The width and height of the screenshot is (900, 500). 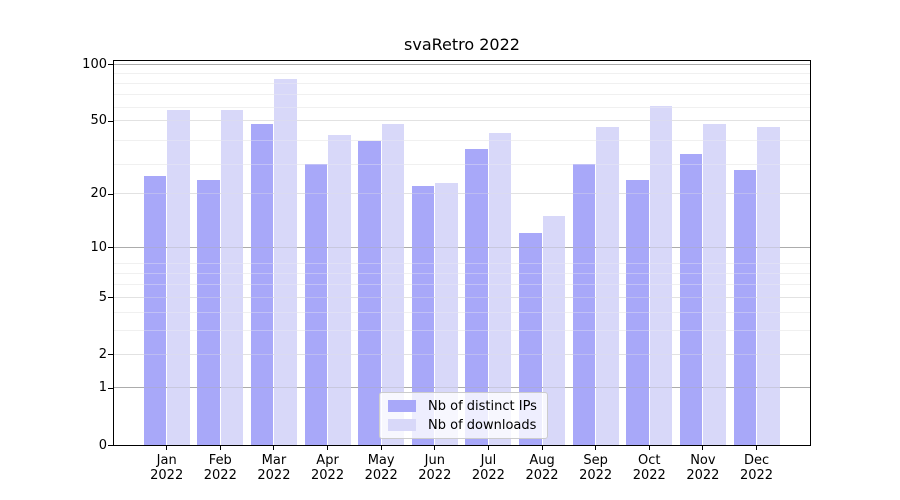 What do you see at coordinates (339, 289) in the screenshot?
I see `bar-downloads-apr` at bounding box center [339, 289].